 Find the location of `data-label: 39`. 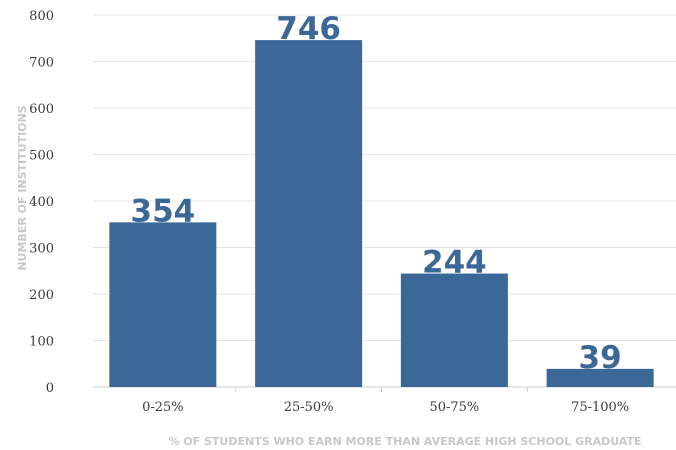

data-label: 39 is located at coordinates (600, 358).